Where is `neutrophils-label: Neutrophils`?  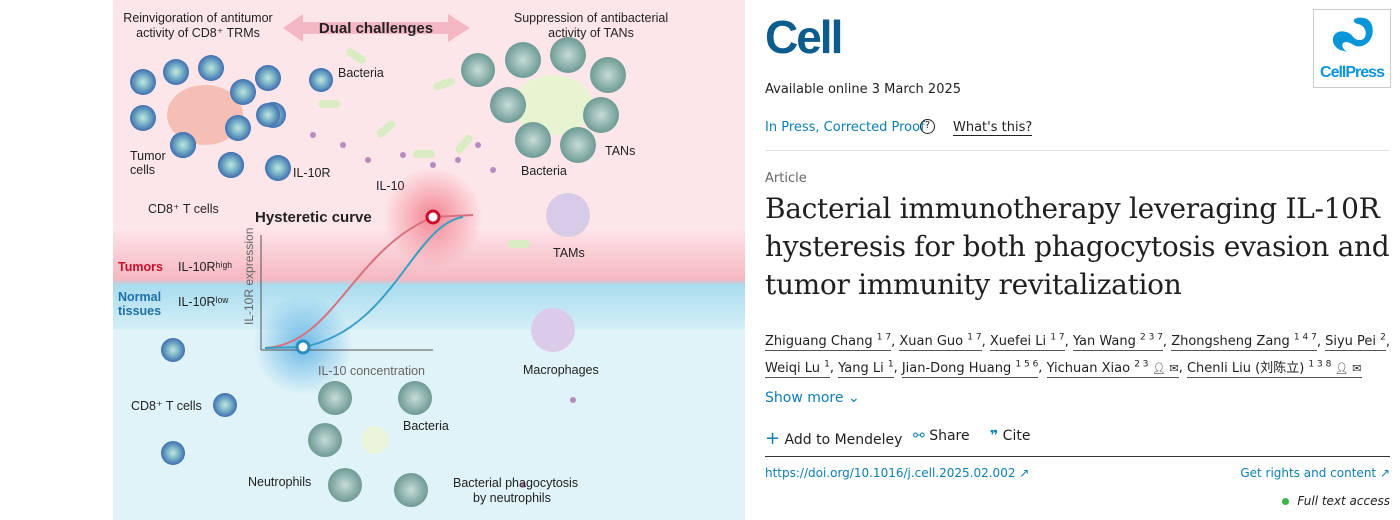
neutrophils-label: Neutrophils is located at coordinates (279, 482).